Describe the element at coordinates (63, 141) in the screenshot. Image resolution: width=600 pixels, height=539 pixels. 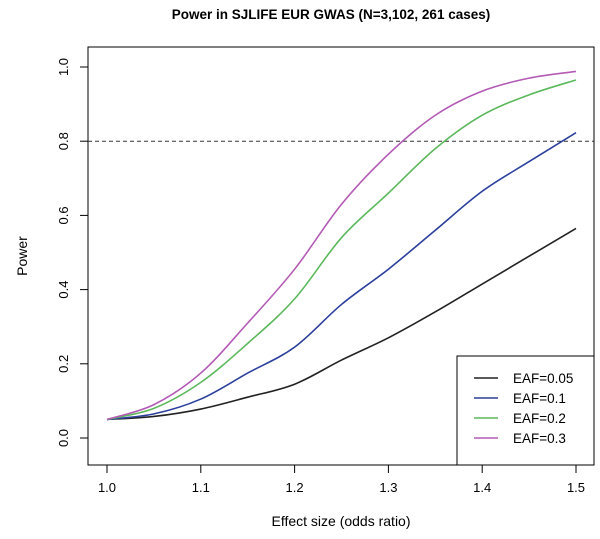
I see `y-tick-label: 0.8` at that location.